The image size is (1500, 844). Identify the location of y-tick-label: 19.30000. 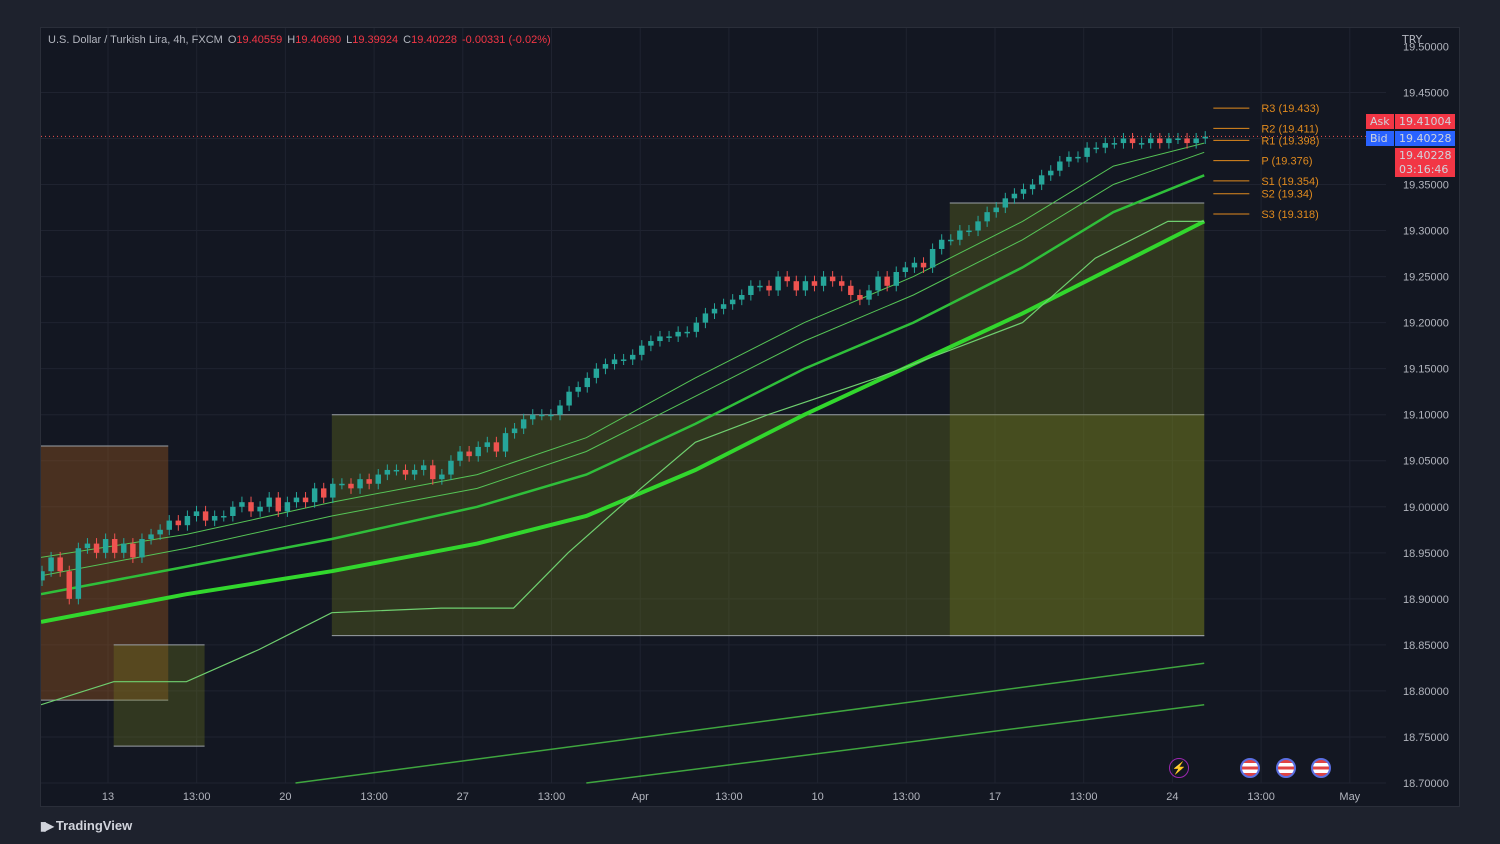
(1426, 232).